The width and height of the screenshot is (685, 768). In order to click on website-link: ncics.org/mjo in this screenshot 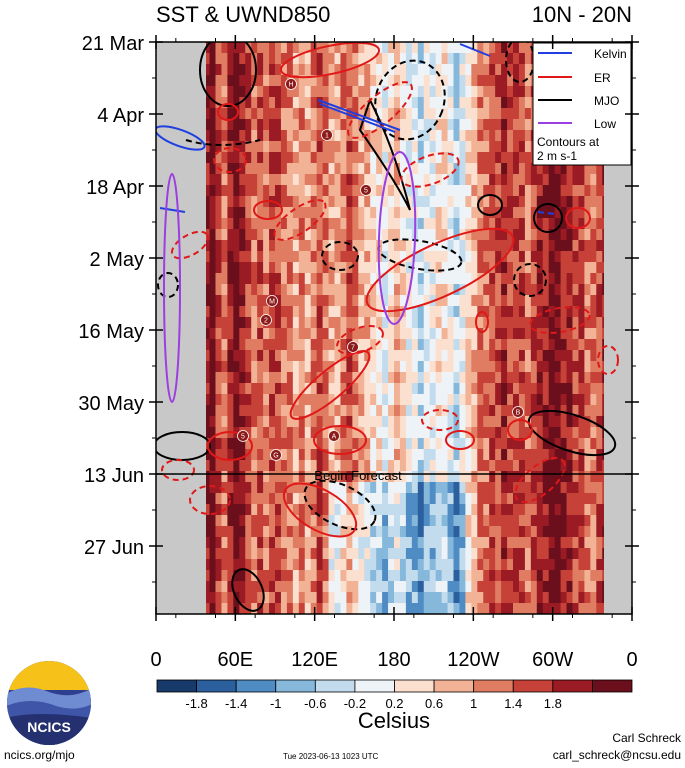, I will do `click(39, 755)`.